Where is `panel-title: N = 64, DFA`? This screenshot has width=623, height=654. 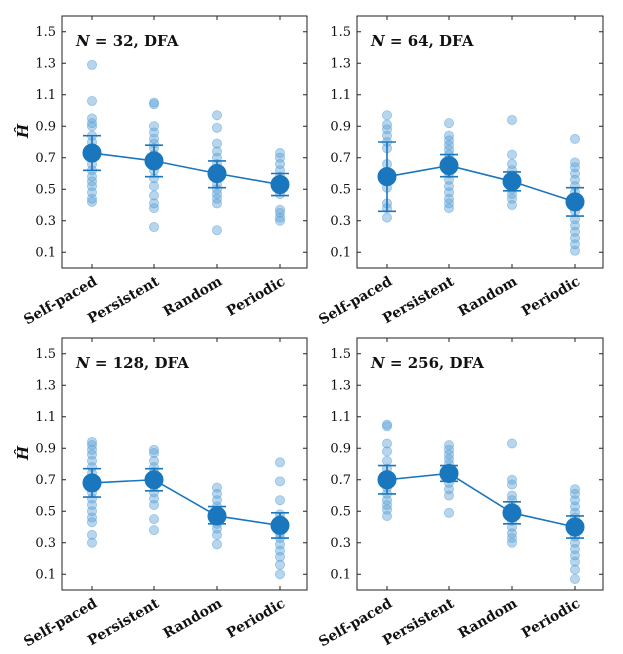
panel-title: N = 64, DFA is located at coordinates (422, 41).